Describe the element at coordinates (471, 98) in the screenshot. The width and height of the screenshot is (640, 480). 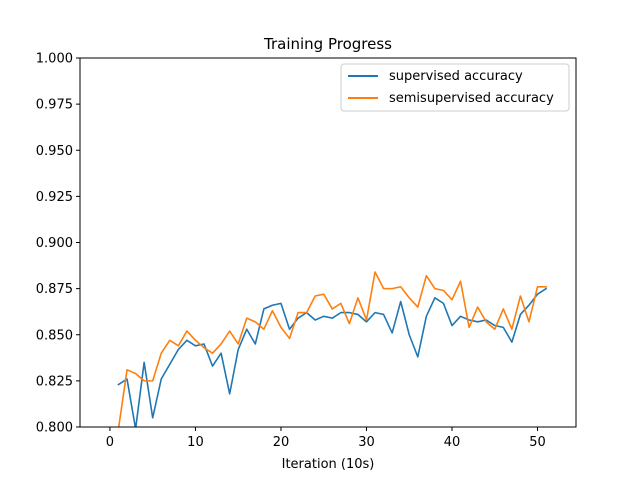
I see `legend-label-semisupervised: semisupervised accuracy` at that location.